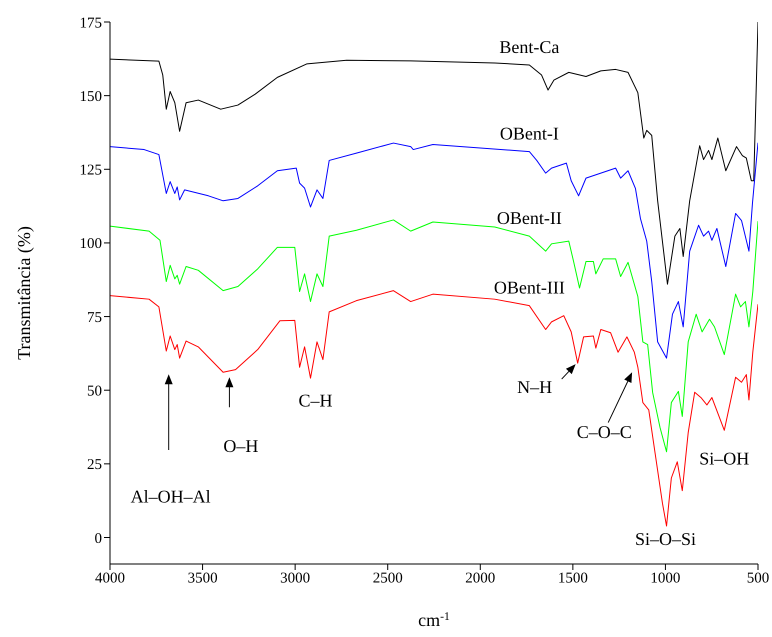  What do you see at coordinates (91, 170) in the screenshot?
I see `y-tick-label: 125` at bounding box center [91, 170].